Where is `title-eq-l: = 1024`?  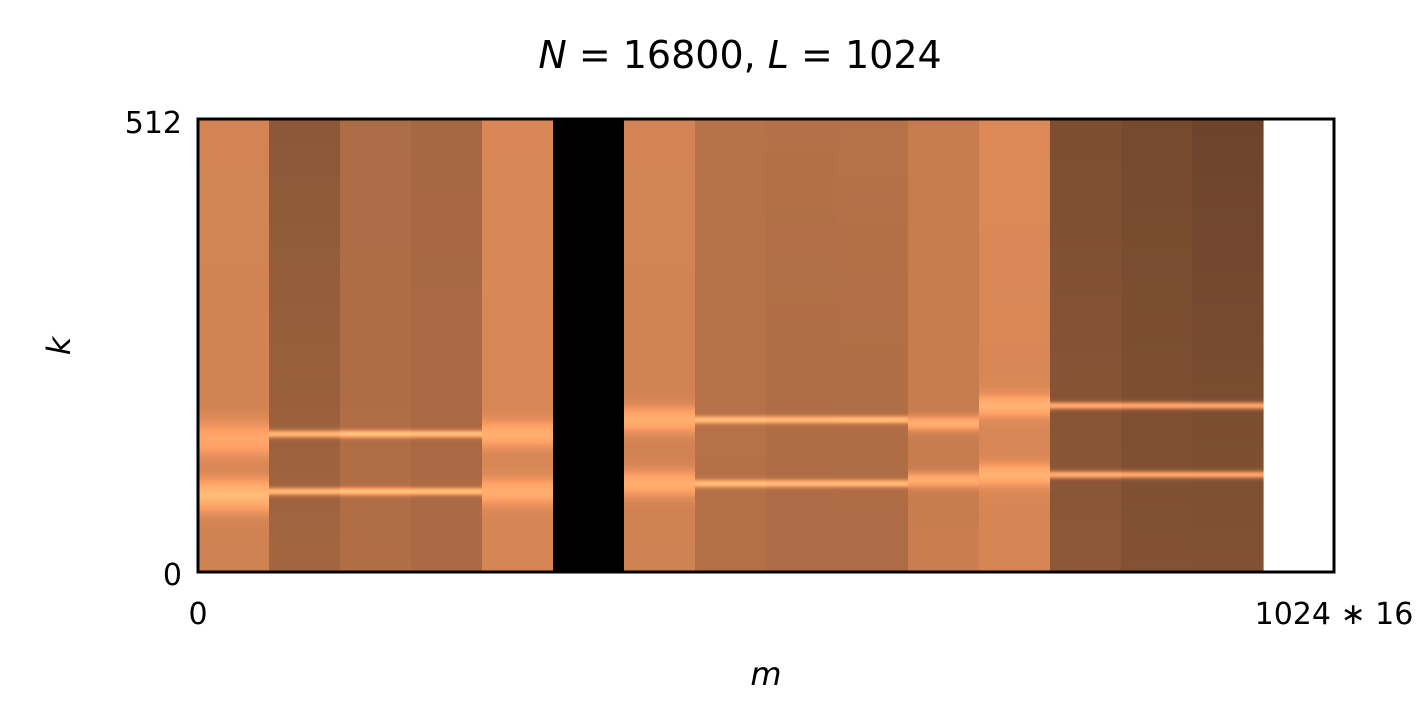 title-eq-l: = 1024 is located at coordinates (865, 55).